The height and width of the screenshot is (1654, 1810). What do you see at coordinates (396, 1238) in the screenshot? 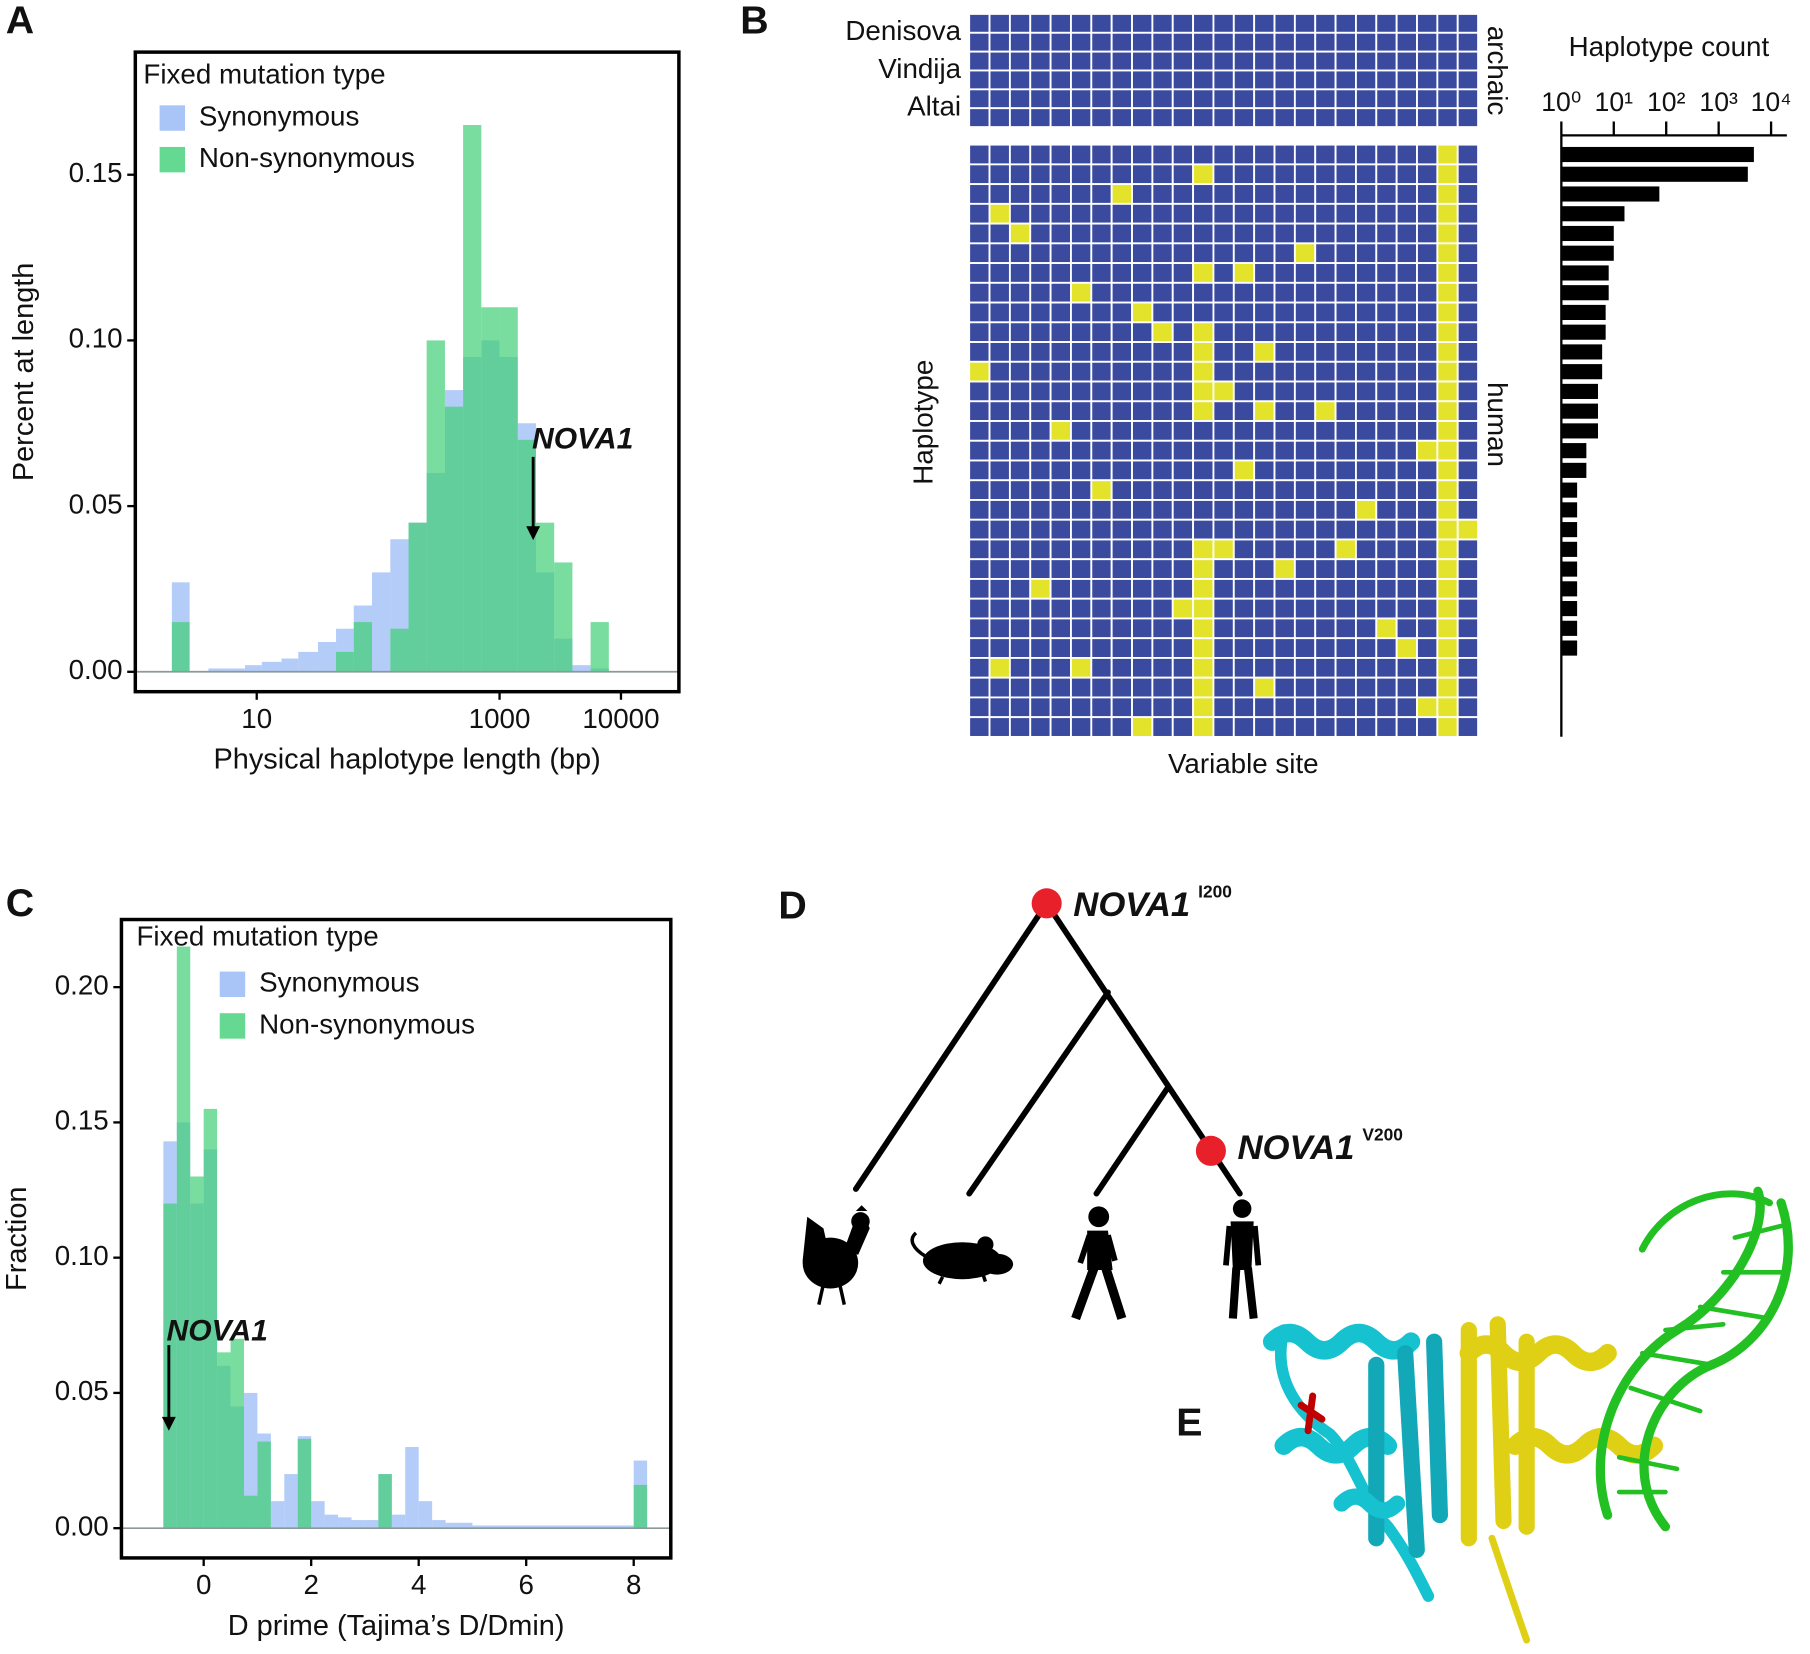
I see `plot-frame` at bounding box center [396, 1238].